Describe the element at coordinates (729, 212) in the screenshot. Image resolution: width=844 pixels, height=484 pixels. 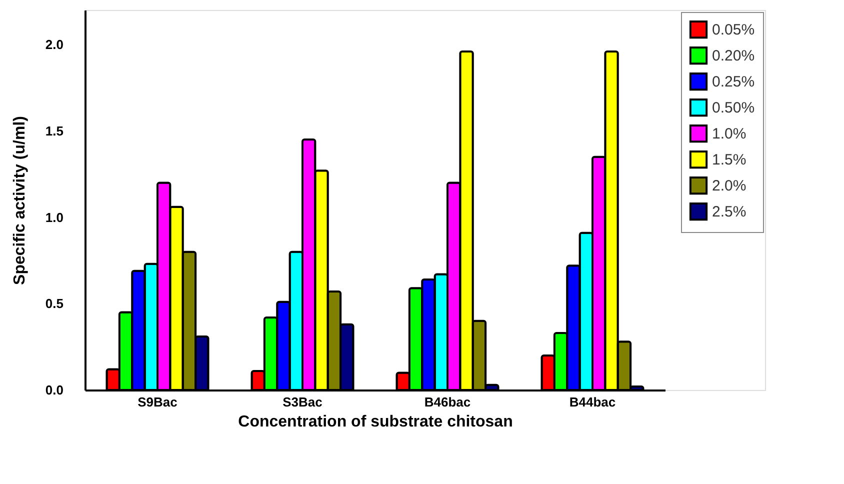
I see `legend-label: 2.5%` at that location.